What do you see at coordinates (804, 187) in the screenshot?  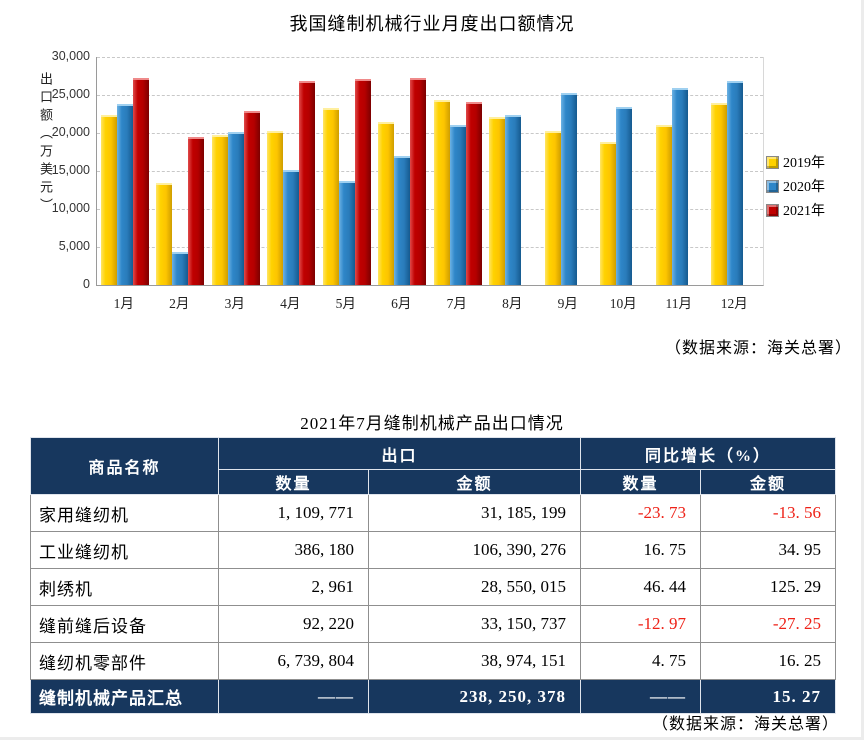 I see `legend-item-label: 2020年` at bounding box center [804, 187].